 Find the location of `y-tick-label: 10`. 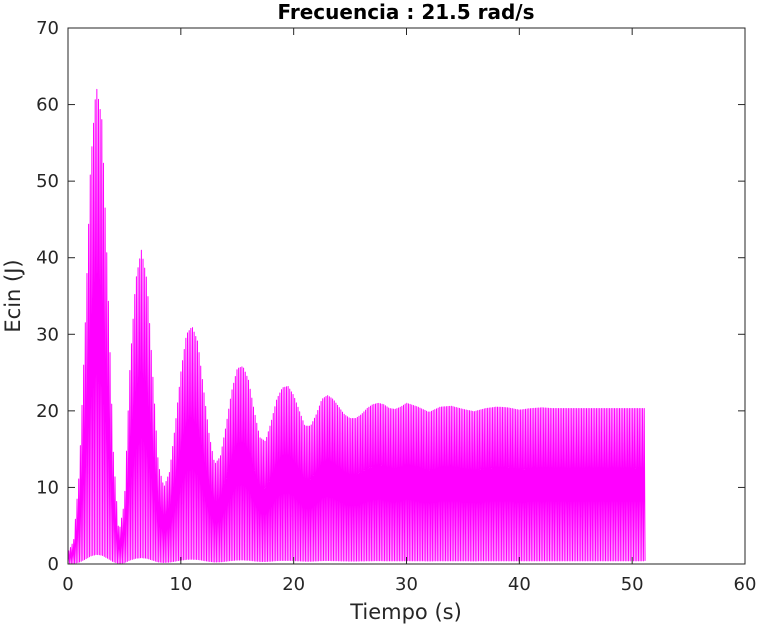

y-tick-label: 10 is located at coordinates (47, 487).